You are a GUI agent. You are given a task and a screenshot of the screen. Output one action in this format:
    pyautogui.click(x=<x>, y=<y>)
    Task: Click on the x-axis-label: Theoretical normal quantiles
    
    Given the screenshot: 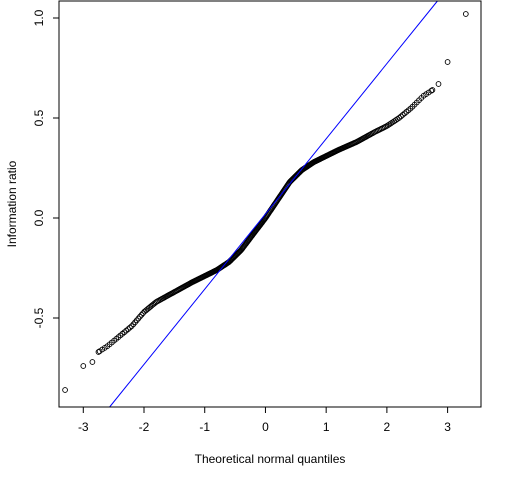 What is the action you would take?
    pyautogui.click(x=270, y=459)
    